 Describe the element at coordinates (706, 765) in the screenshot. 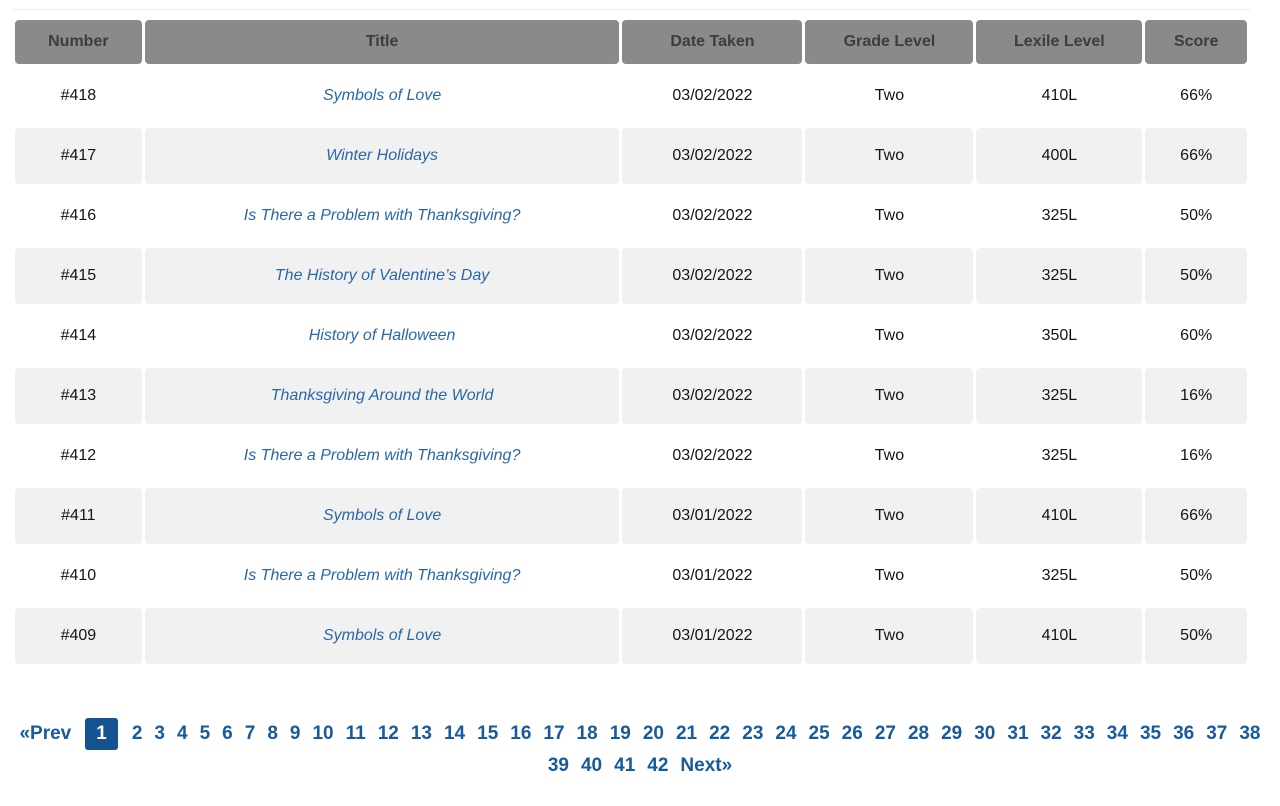

I see `next-button: Next»` at that location.